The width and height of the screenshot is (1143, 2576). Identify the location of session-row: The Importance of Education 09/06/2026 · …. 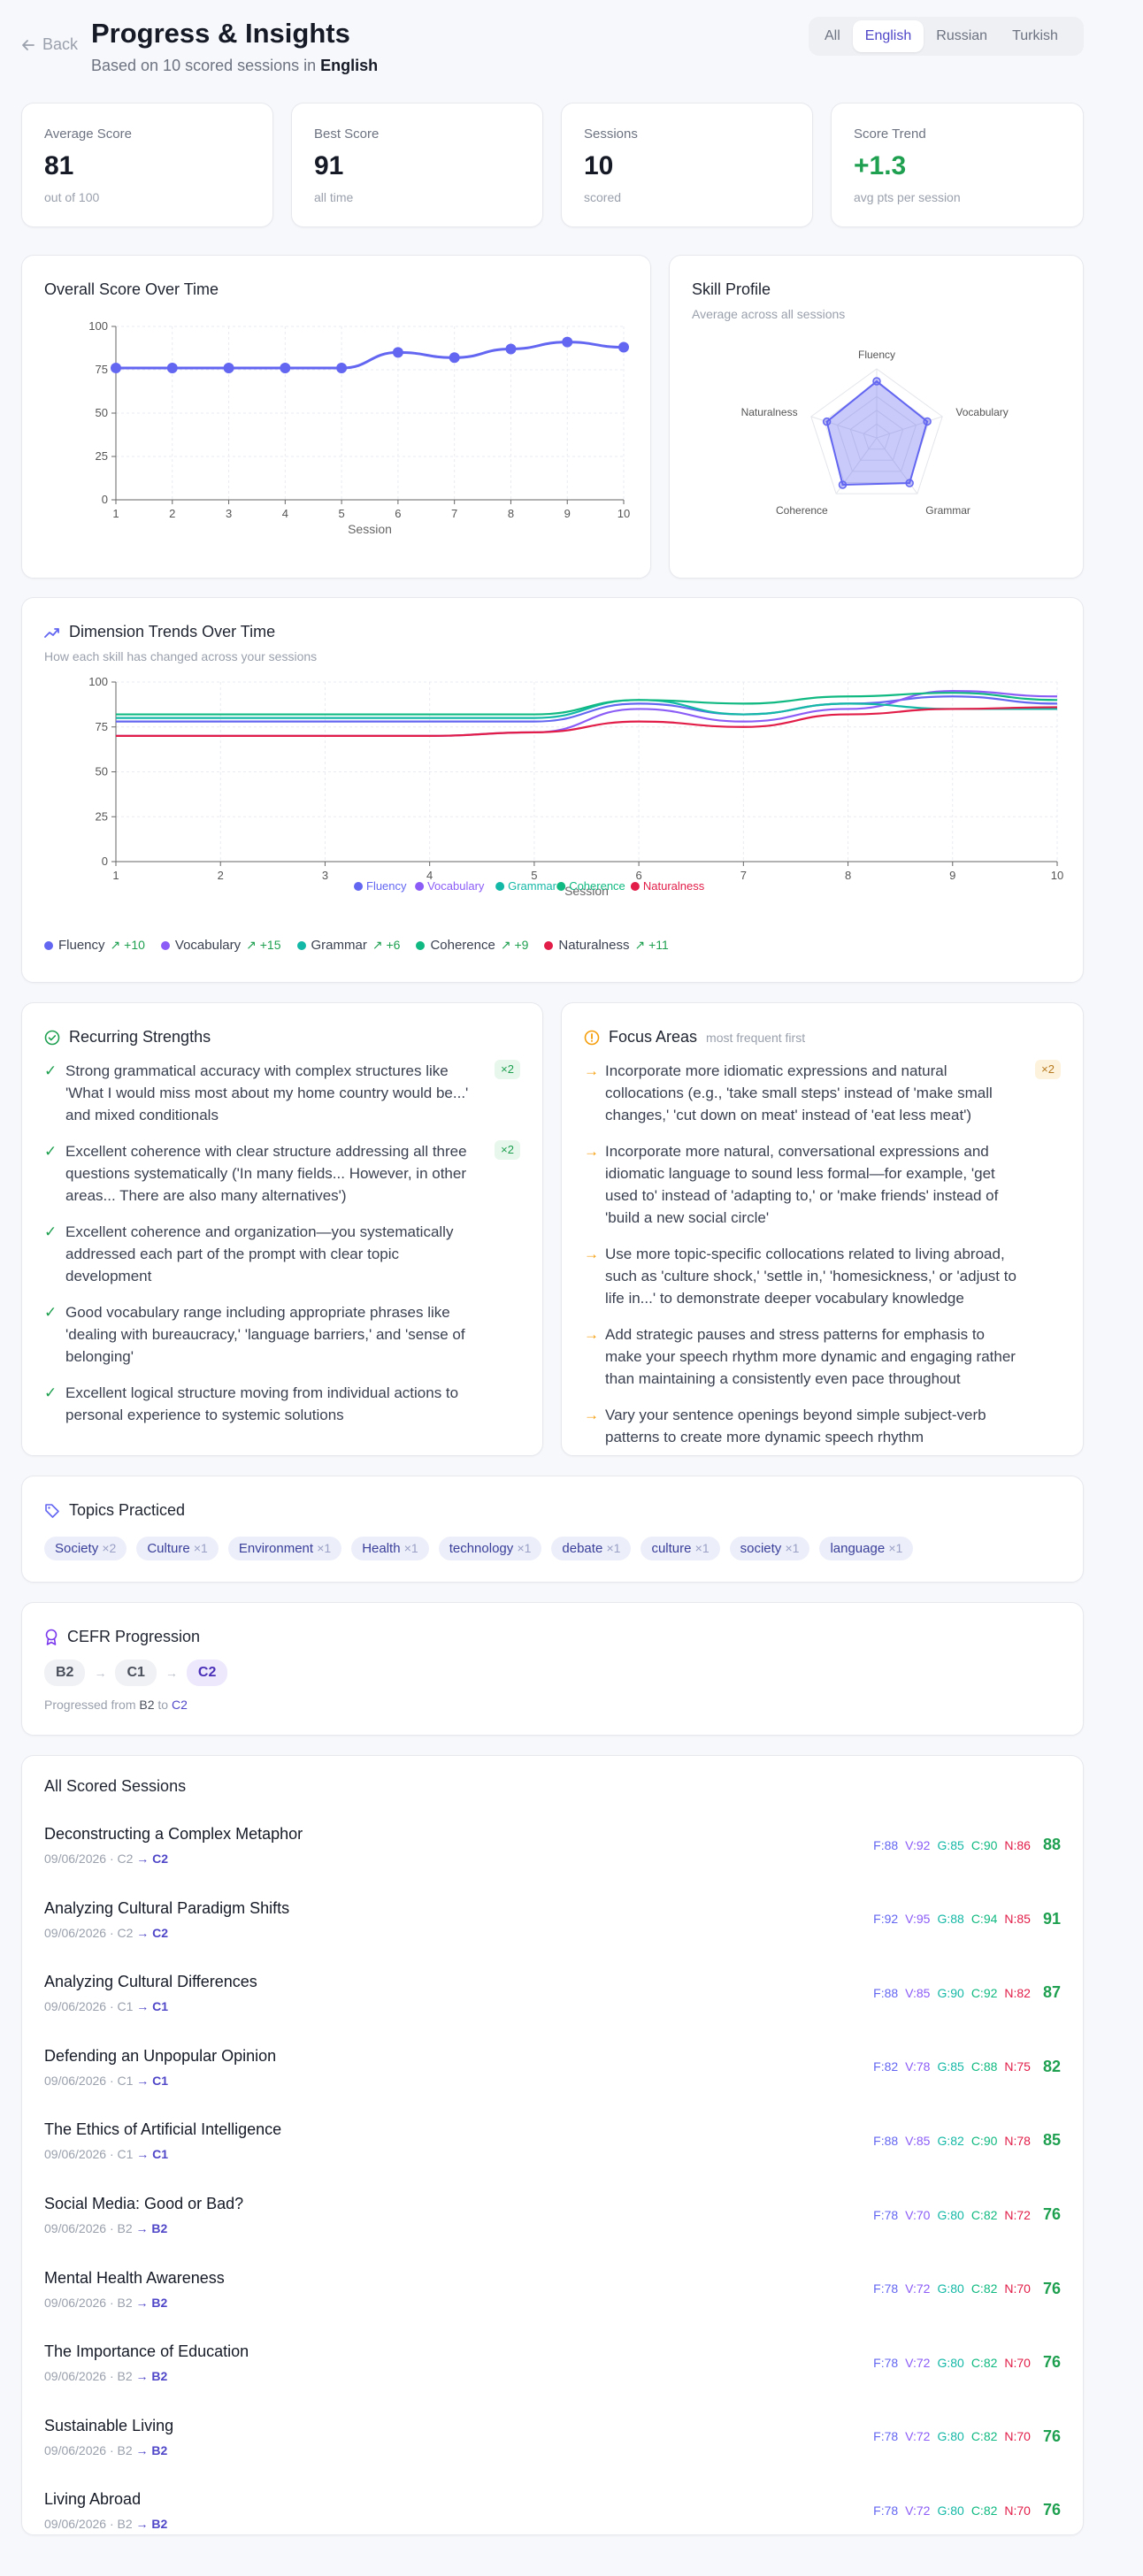
(552, 2369).